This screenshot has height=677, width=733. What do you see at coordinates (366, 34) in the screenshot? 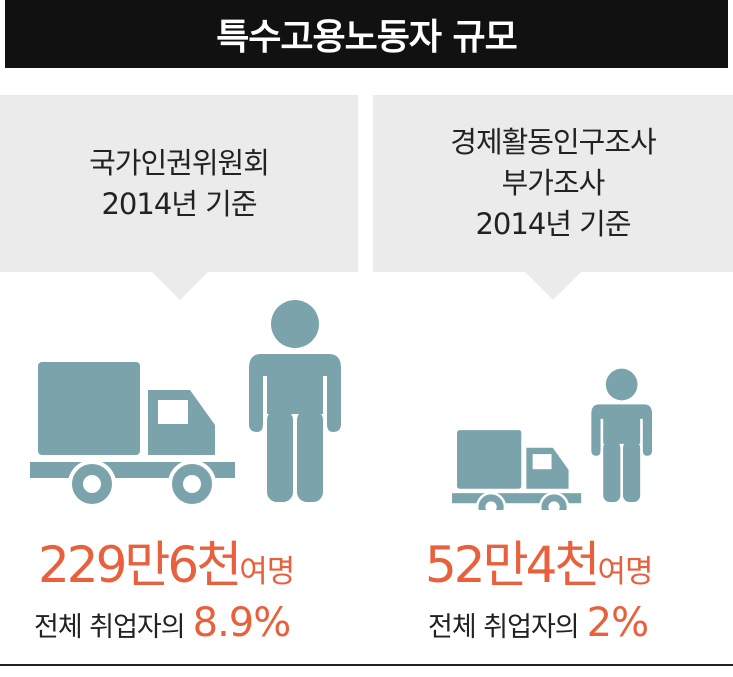
I see `title: 특수고용노동자 규모` at bounding box center [366, 34].